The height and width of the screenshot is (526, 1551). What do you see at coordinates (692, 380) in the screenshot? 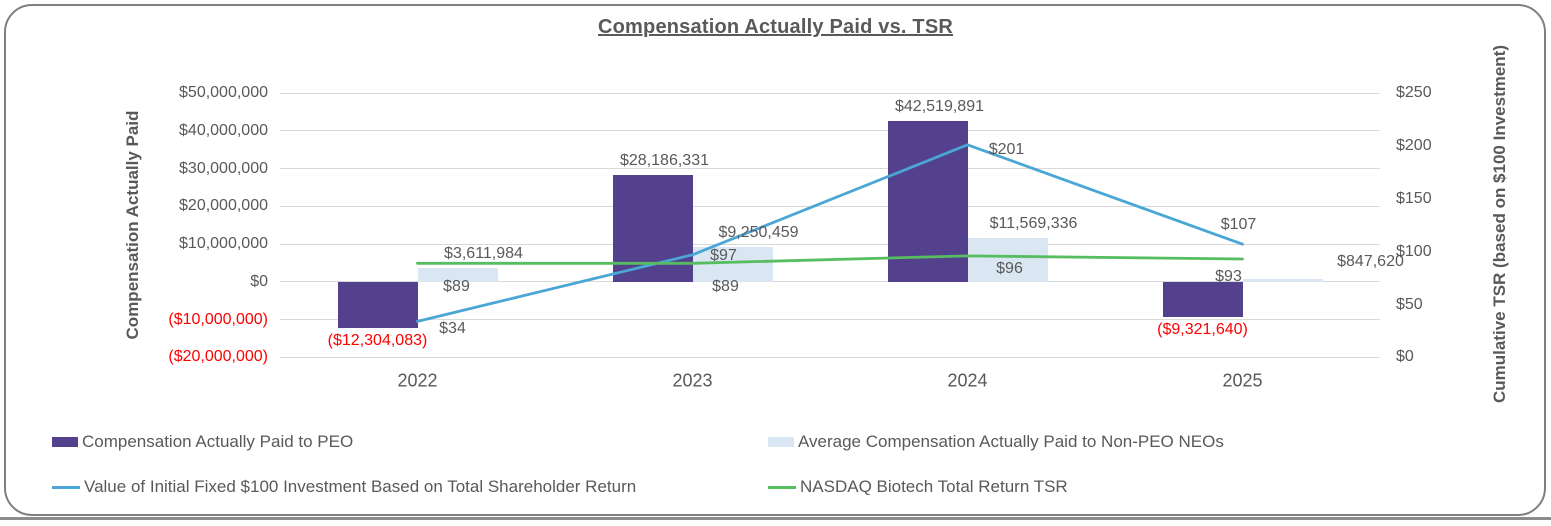
I see `category-label-2023: 2023` at bounding box center [692, 380].